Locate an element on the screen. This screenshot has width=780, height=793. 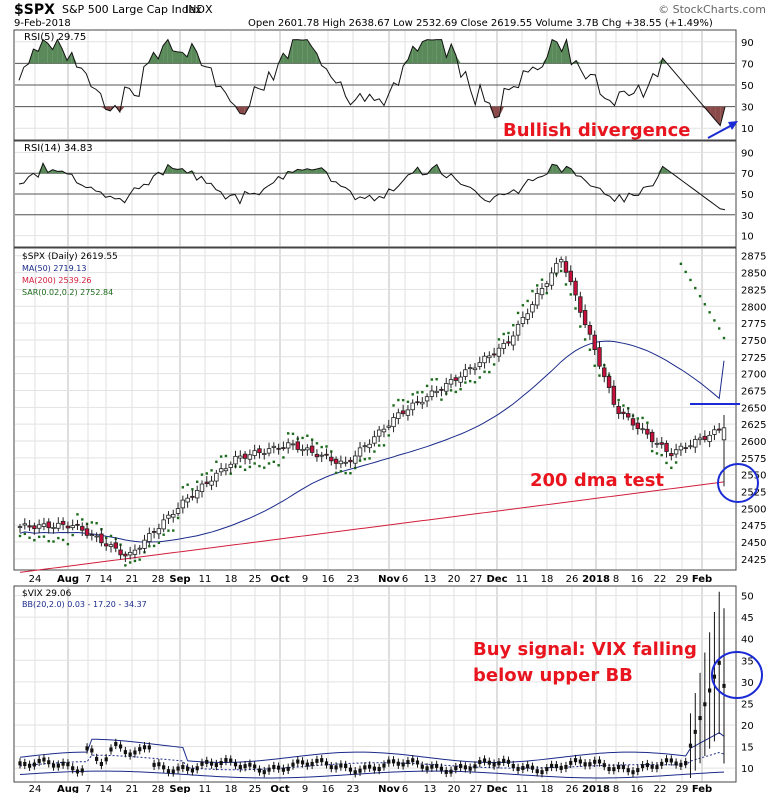
spx-legend: $SPX (Daily) 2619.55 is located at coordinates (70, 257).